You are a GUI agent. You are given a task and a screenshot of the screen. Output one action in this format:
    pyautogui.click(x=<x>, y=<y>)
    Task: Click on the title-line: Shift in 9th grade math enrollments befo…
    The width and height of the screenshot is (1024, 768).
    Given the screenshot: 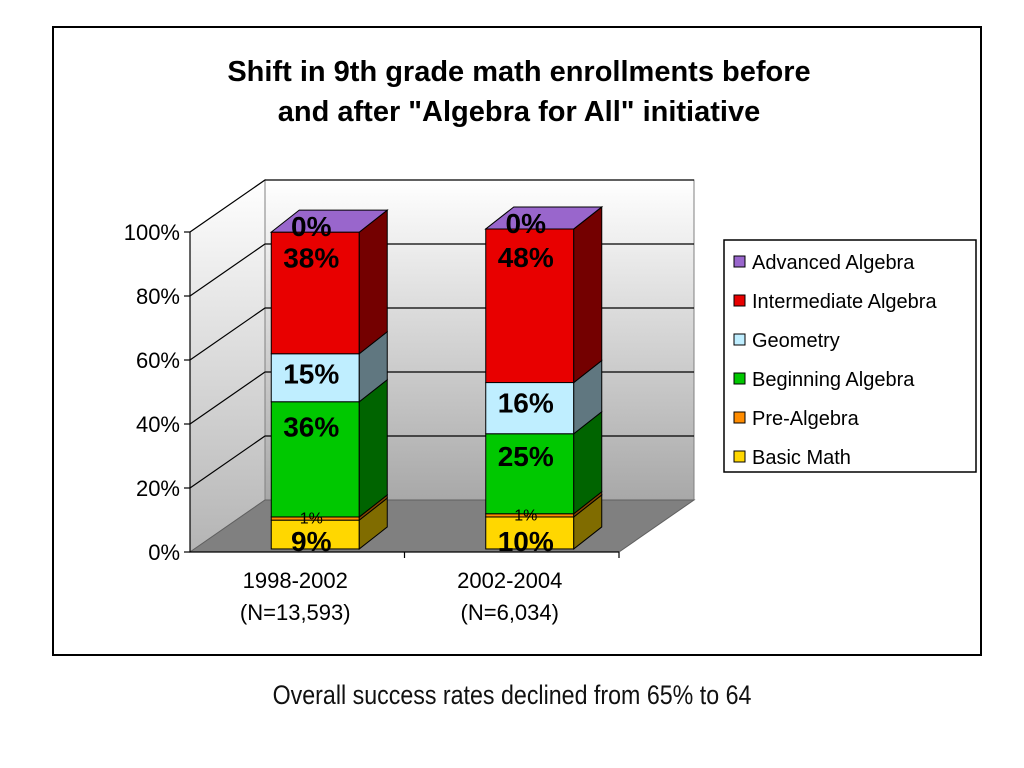 What is the action you would take?
    pyautogui.click(x=518, y=72)
    